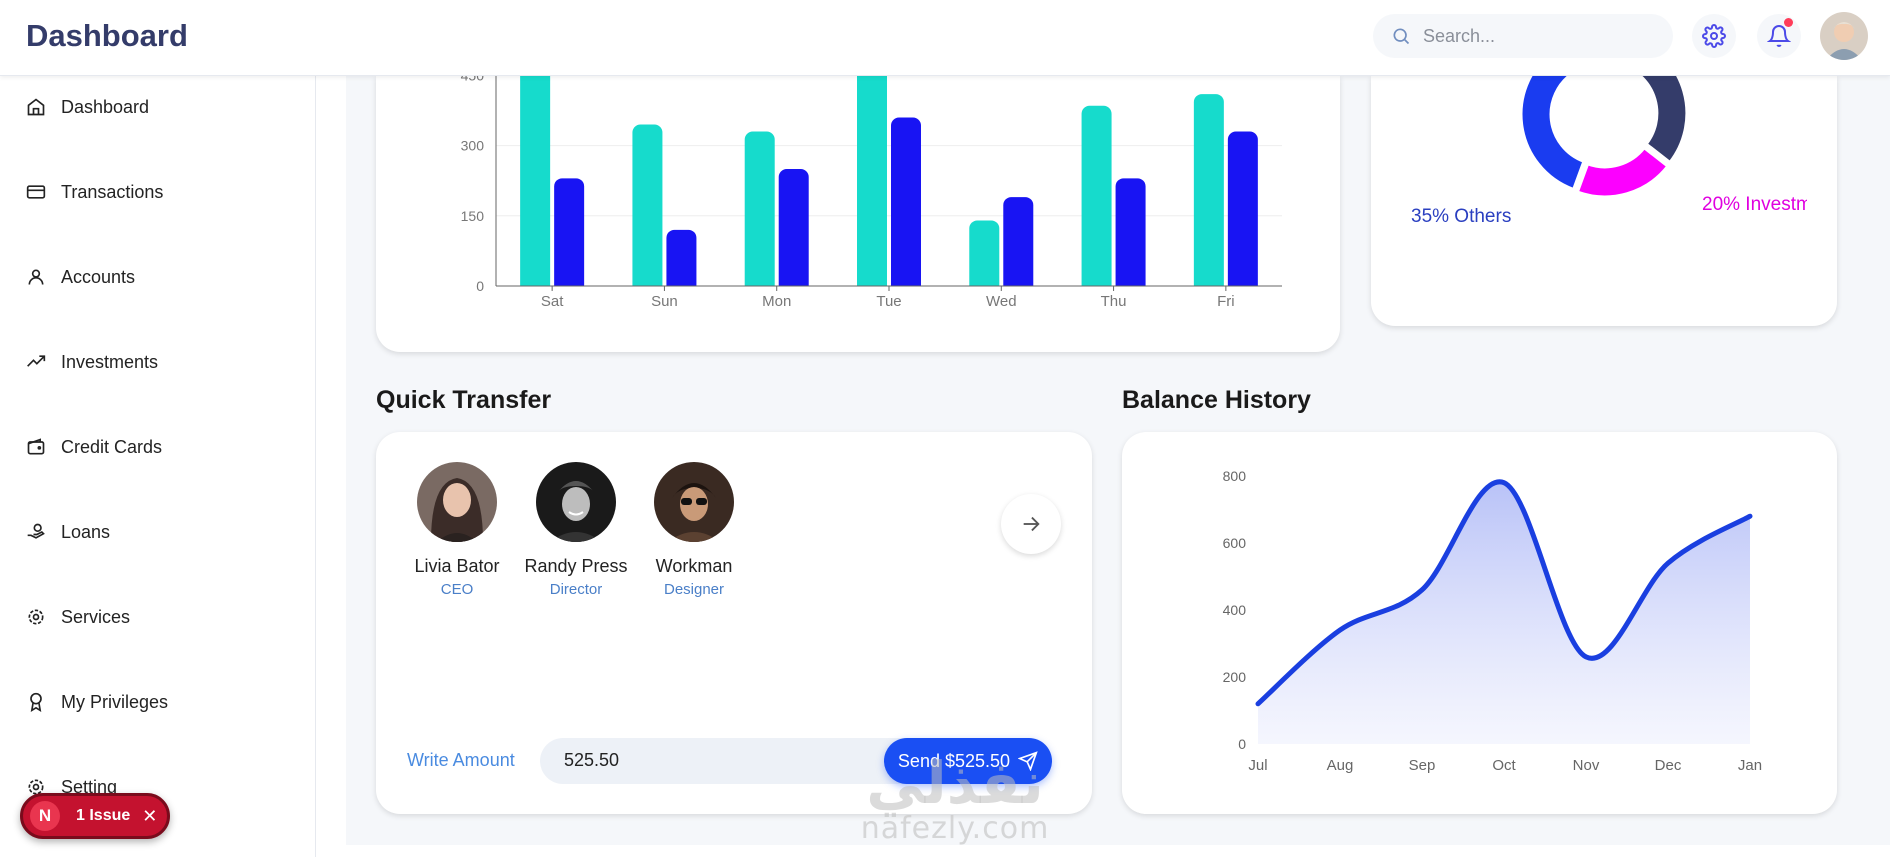 Image resolution: width=1890 pixels, height=857 pixels. What do you see at coordinates (89, 786) in the screenshot?
I see `sidebar-item-label: Setting` at bounding box center [89, 786].